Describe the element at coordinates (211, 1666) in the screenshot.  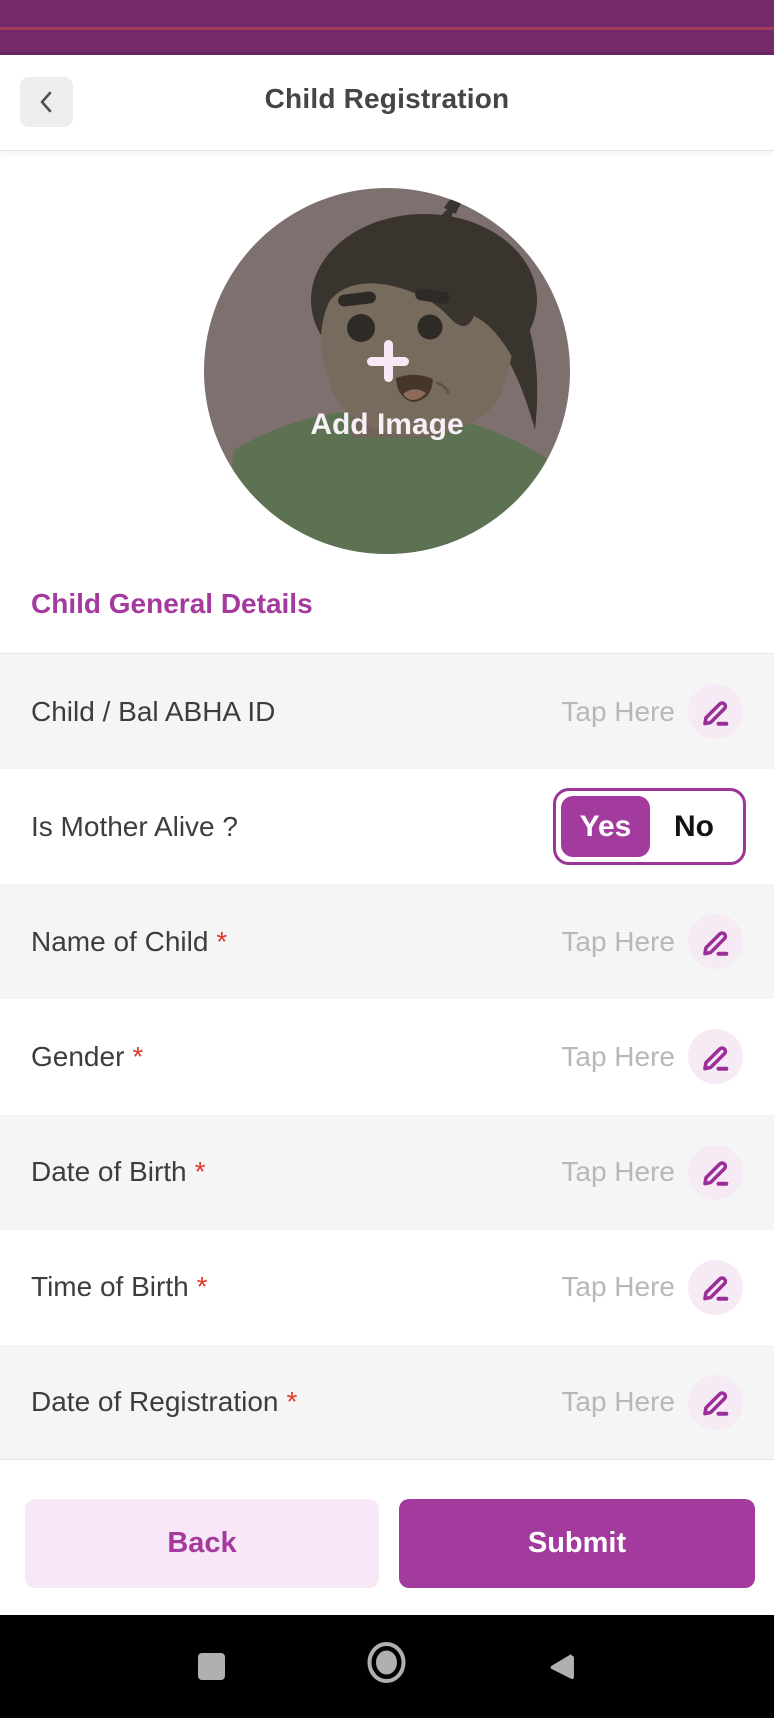
I see `recents-square-icon` at that location.